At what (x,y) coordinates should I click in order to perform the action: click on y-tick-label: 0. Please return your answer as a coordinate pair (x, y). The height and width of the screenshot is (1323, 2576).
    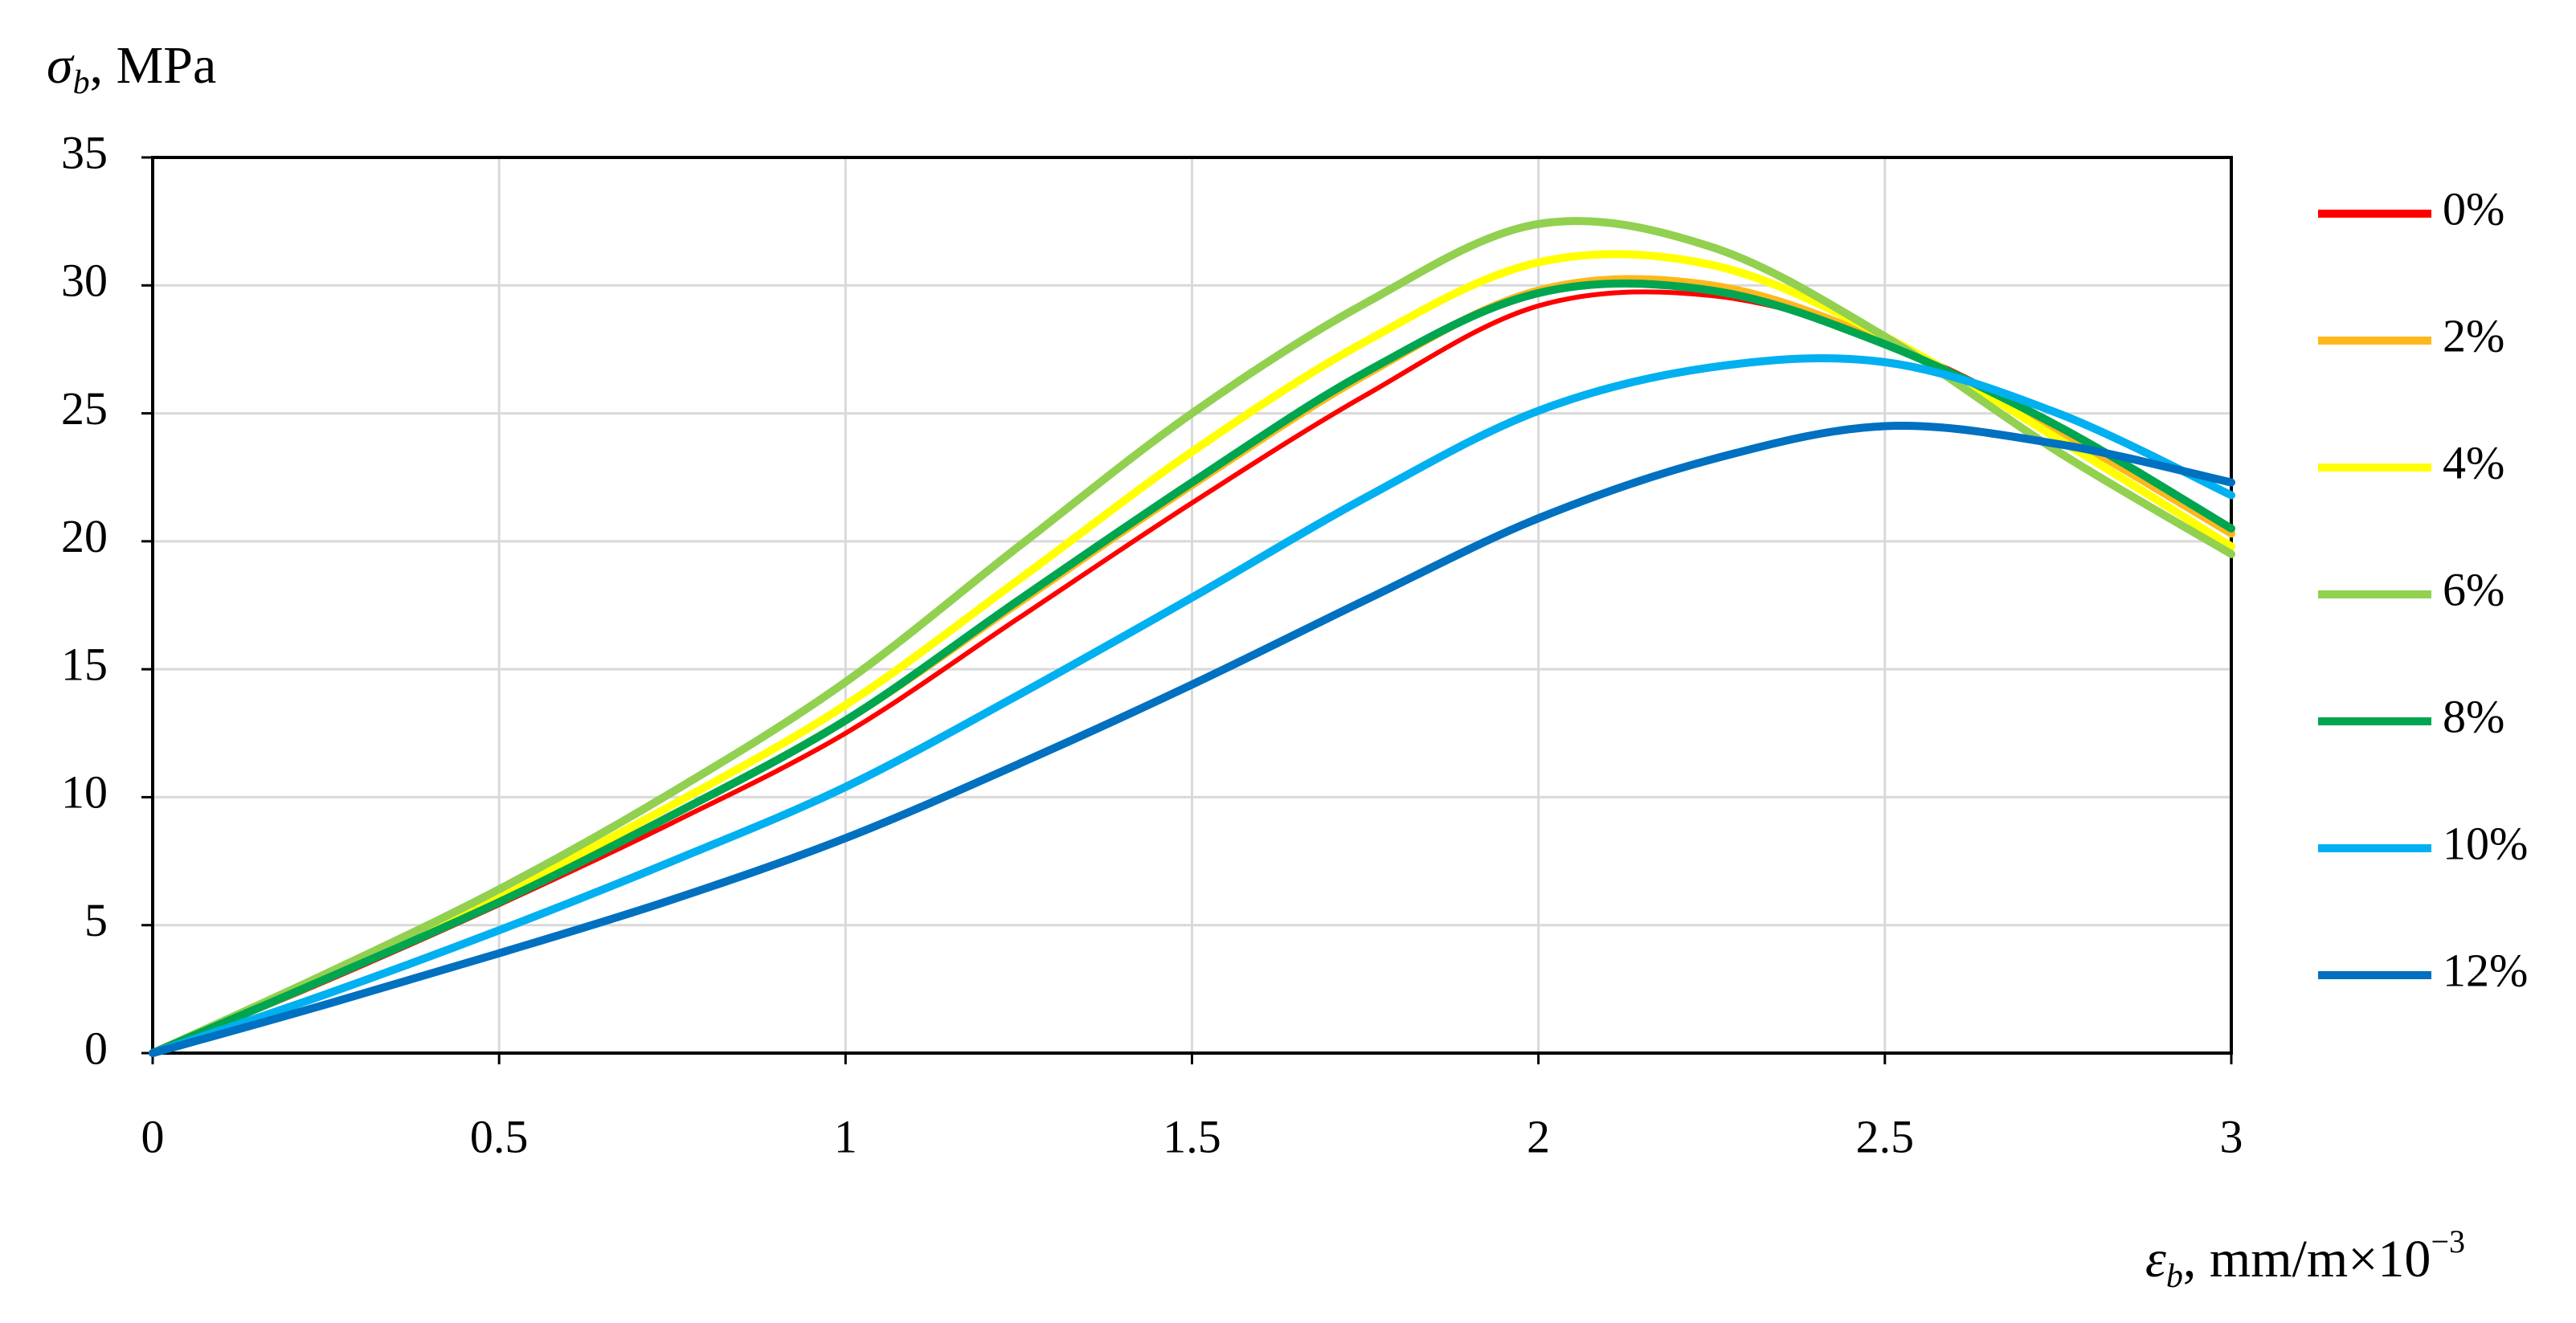
    Looking at the image, I should click on (96, 1048).